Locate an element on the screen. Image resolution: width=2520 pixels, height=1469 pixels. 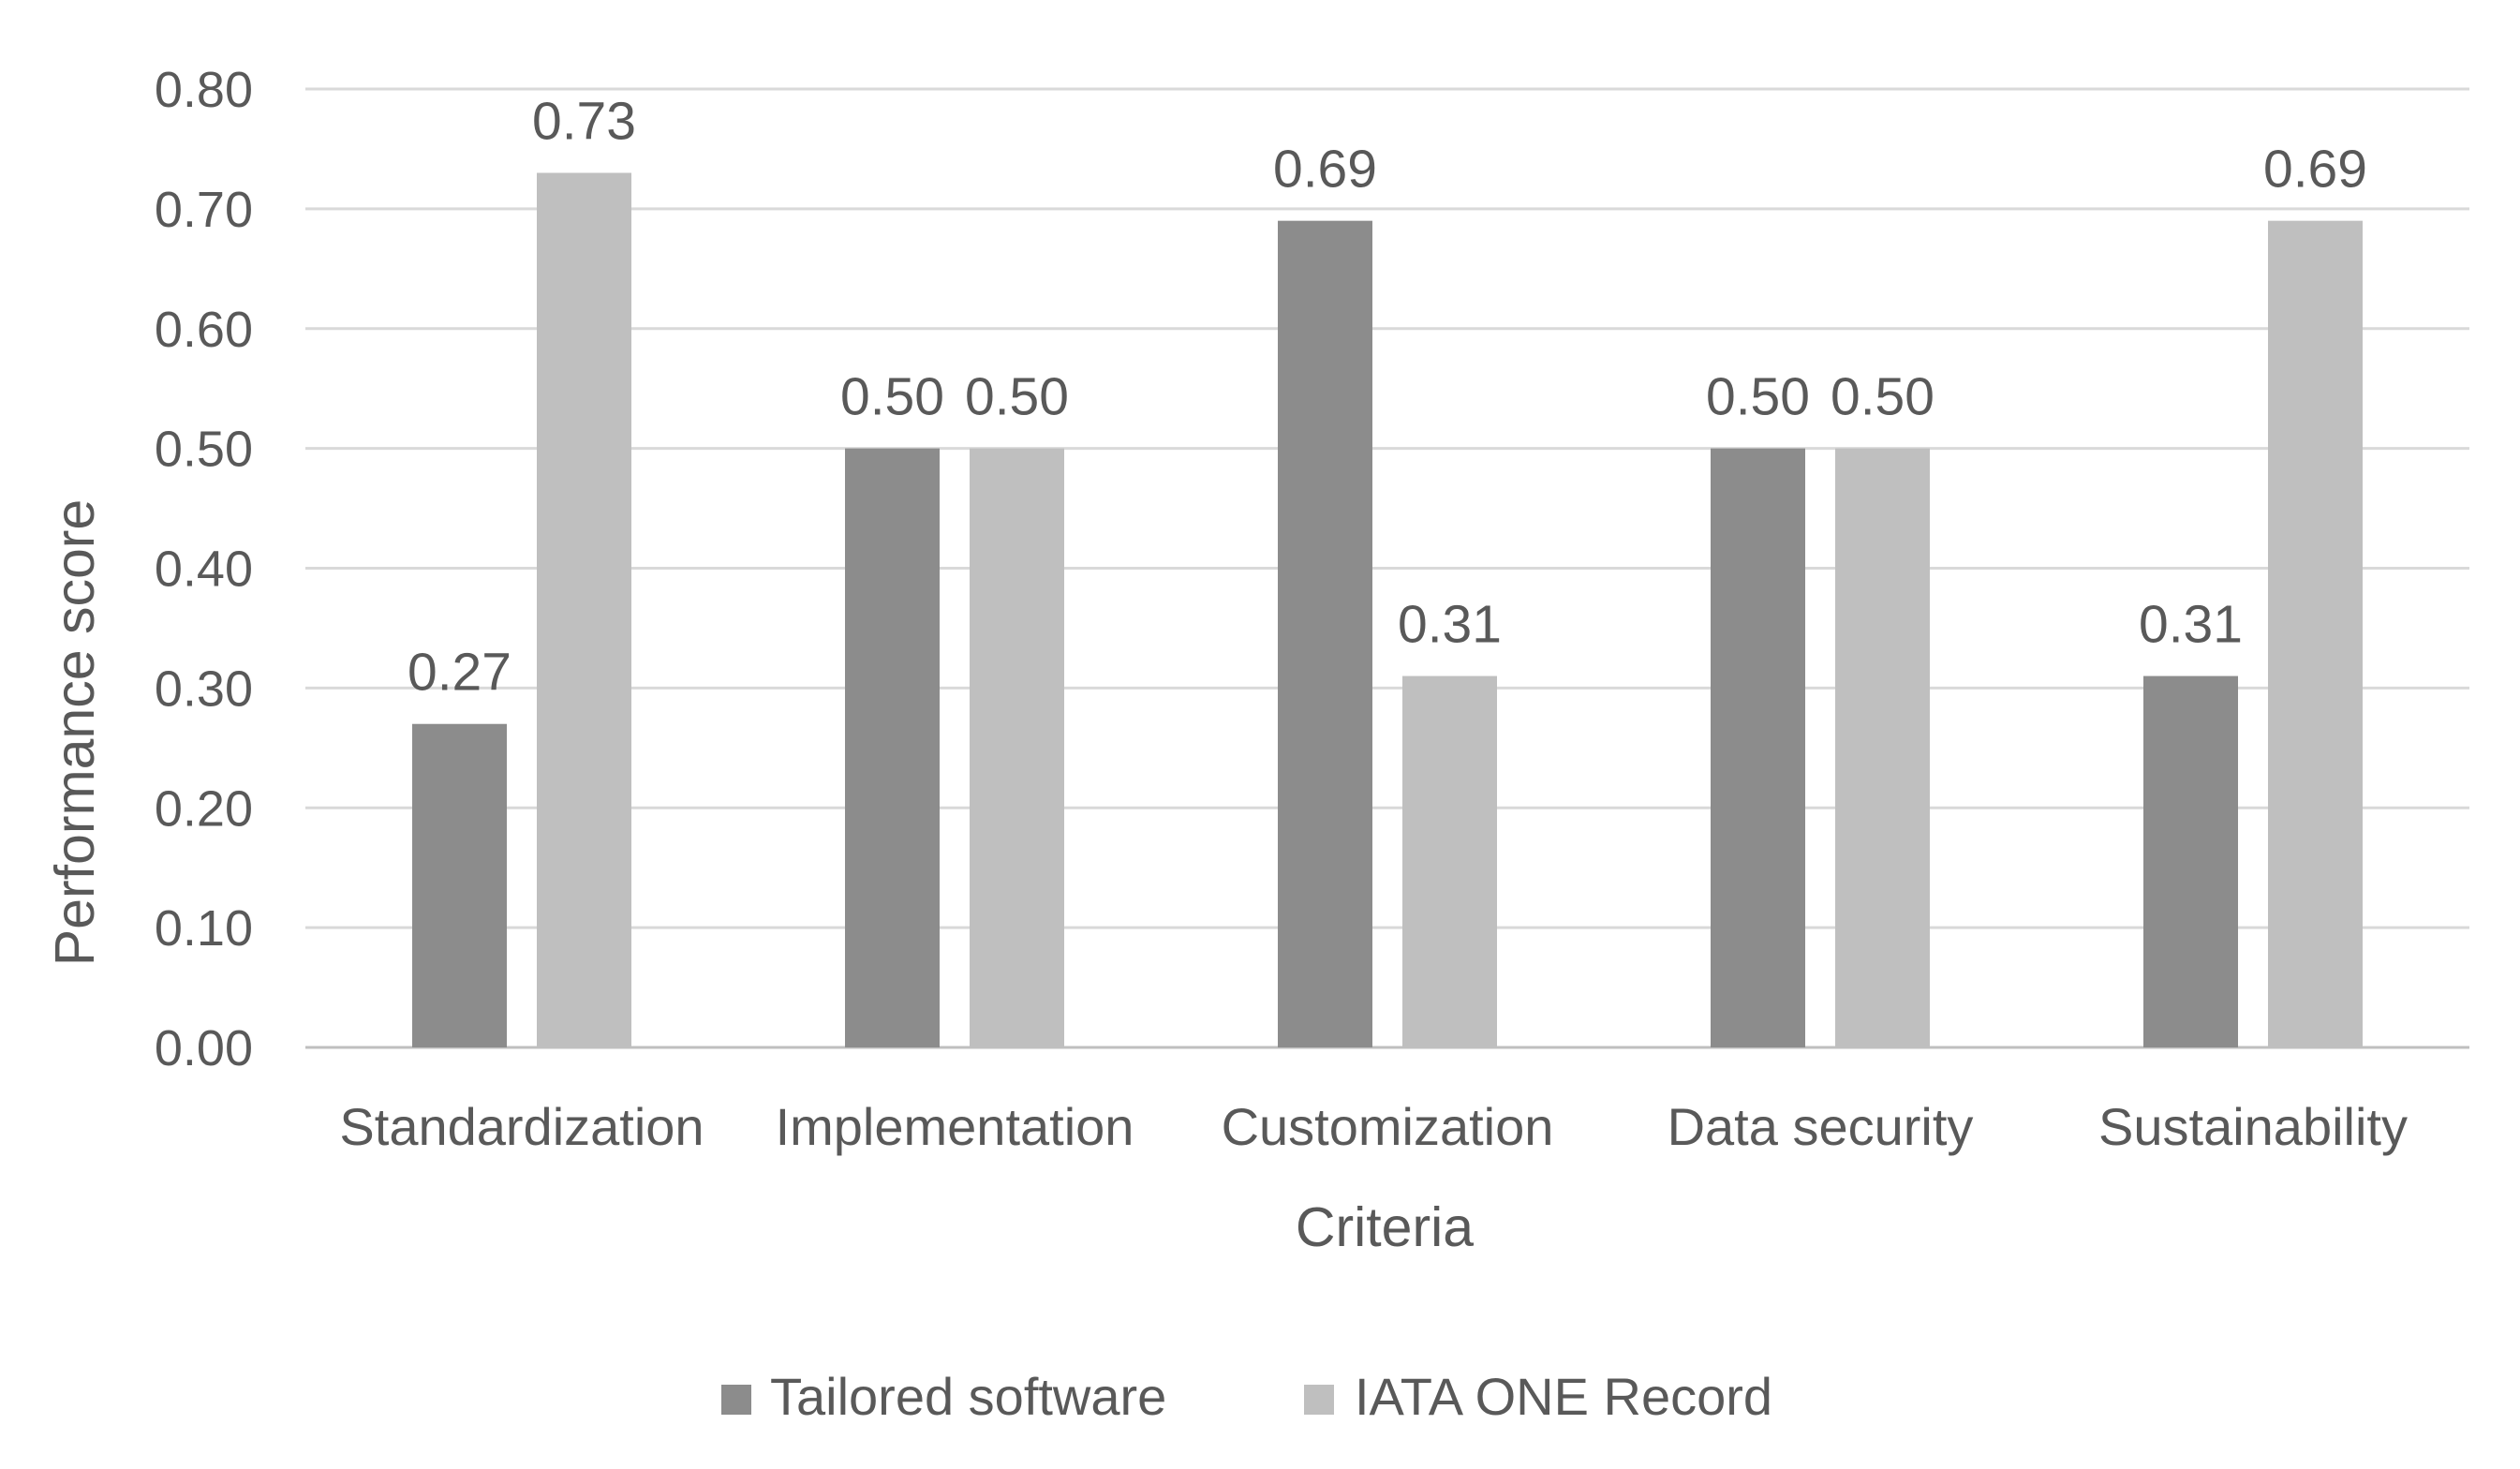
legend-label-iata-one-record: IATA ONE Record is located at coordinates (1563, 1396).